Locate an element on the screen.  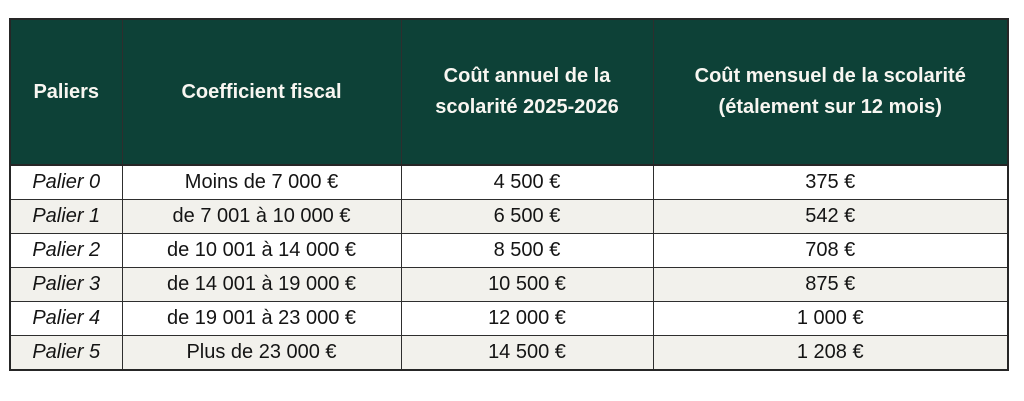
cell-monthly-cost: 1 208 € is located at coordinates (830, 353).